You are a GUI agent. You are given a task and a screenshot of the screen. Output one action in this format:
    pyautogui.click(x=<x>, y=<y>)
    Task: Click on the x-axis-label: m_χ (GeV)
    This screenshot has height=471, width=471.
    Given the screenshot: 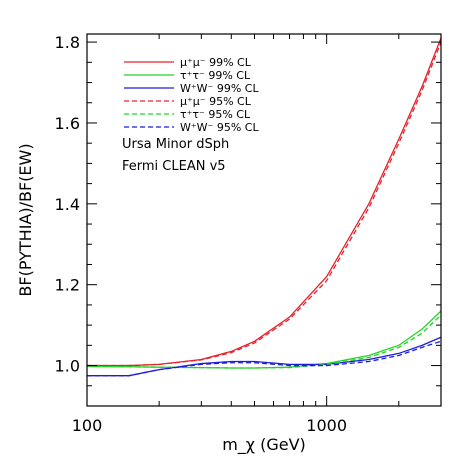 What is the action you would take?
    pyautogui.click(x=264, y=445)
    